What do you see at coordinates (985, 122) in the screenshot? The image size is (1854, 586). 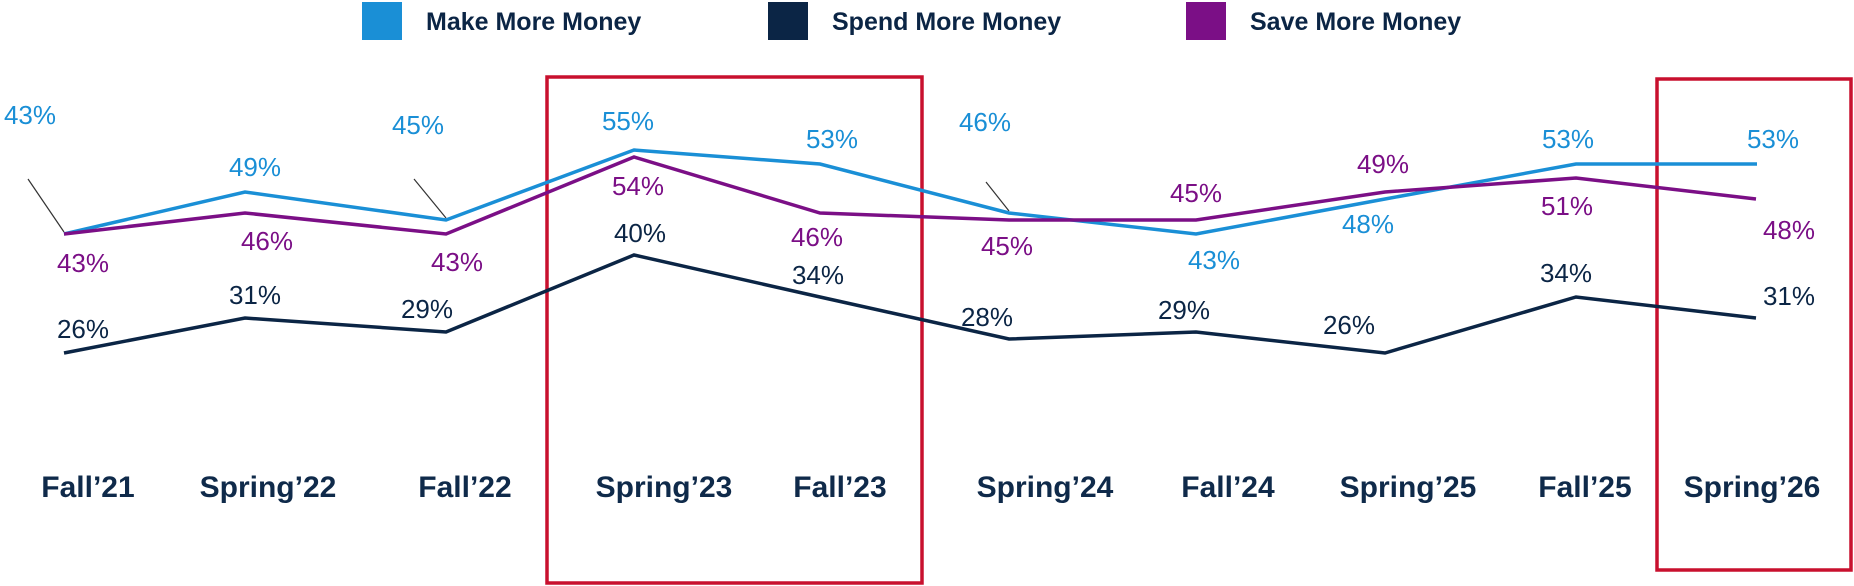 I see `data-label-make-more-money-spring-24: 46%` at bounding box center [985, 122].